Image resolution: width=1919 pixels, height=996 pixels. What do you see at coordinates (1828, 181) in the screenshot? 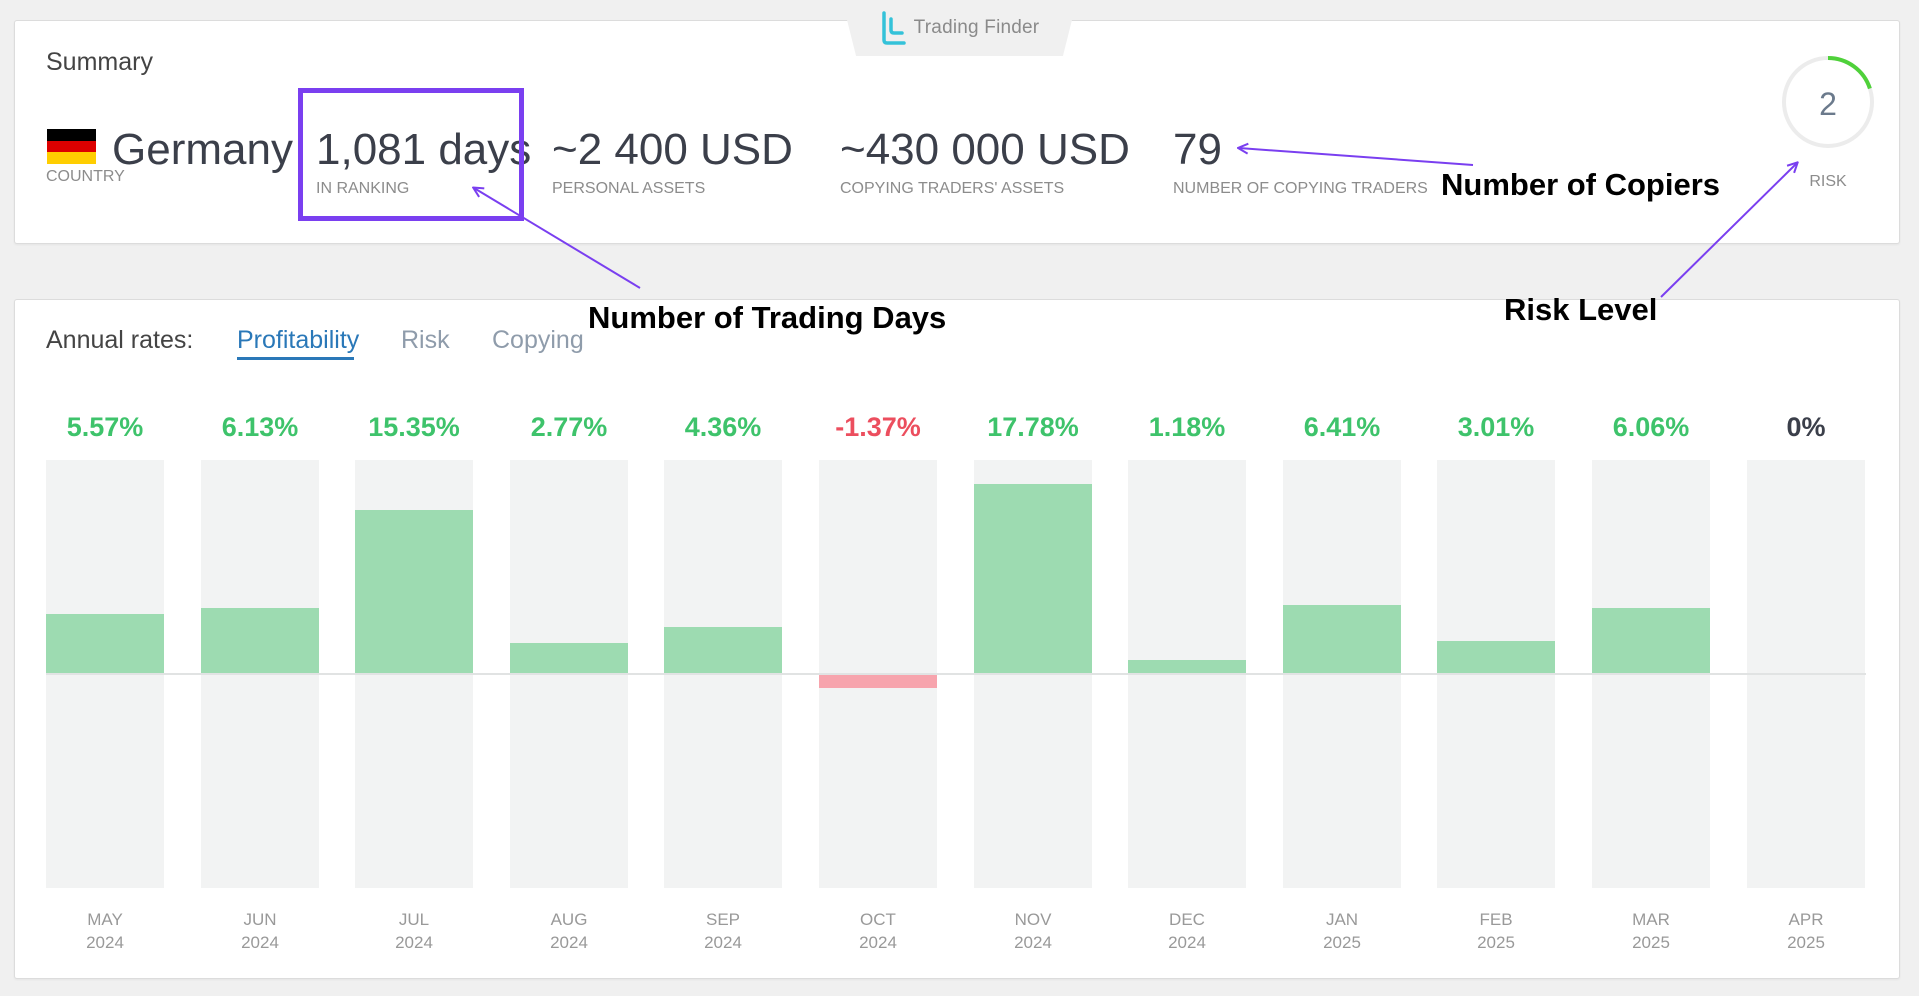
I see `risk-label: RISK` at bounding box center [1828, 181].